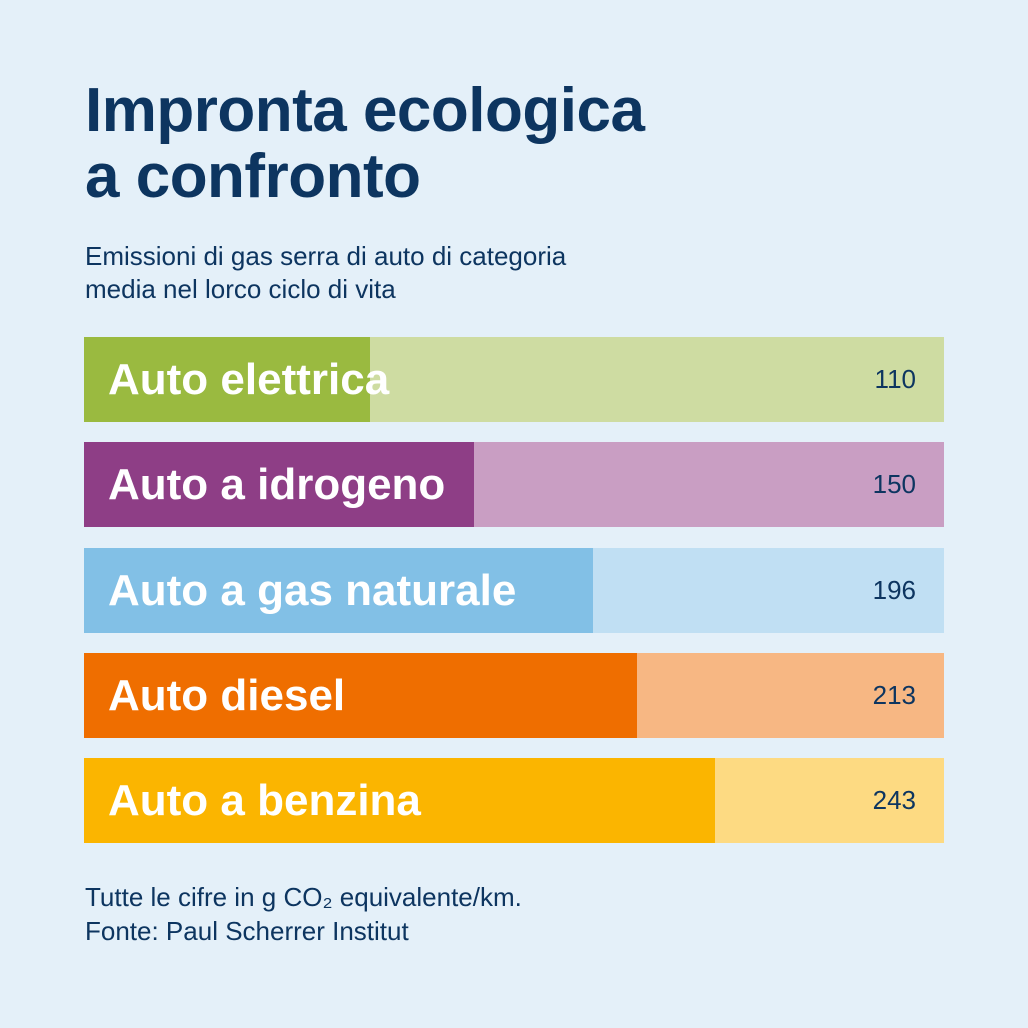 This screenshot has width=1028, height=1028. What do you see at coordinates (227, 695) in the screenshot?
I see `bar-category-label: Auto diesel` at bounding box center [227, 695].